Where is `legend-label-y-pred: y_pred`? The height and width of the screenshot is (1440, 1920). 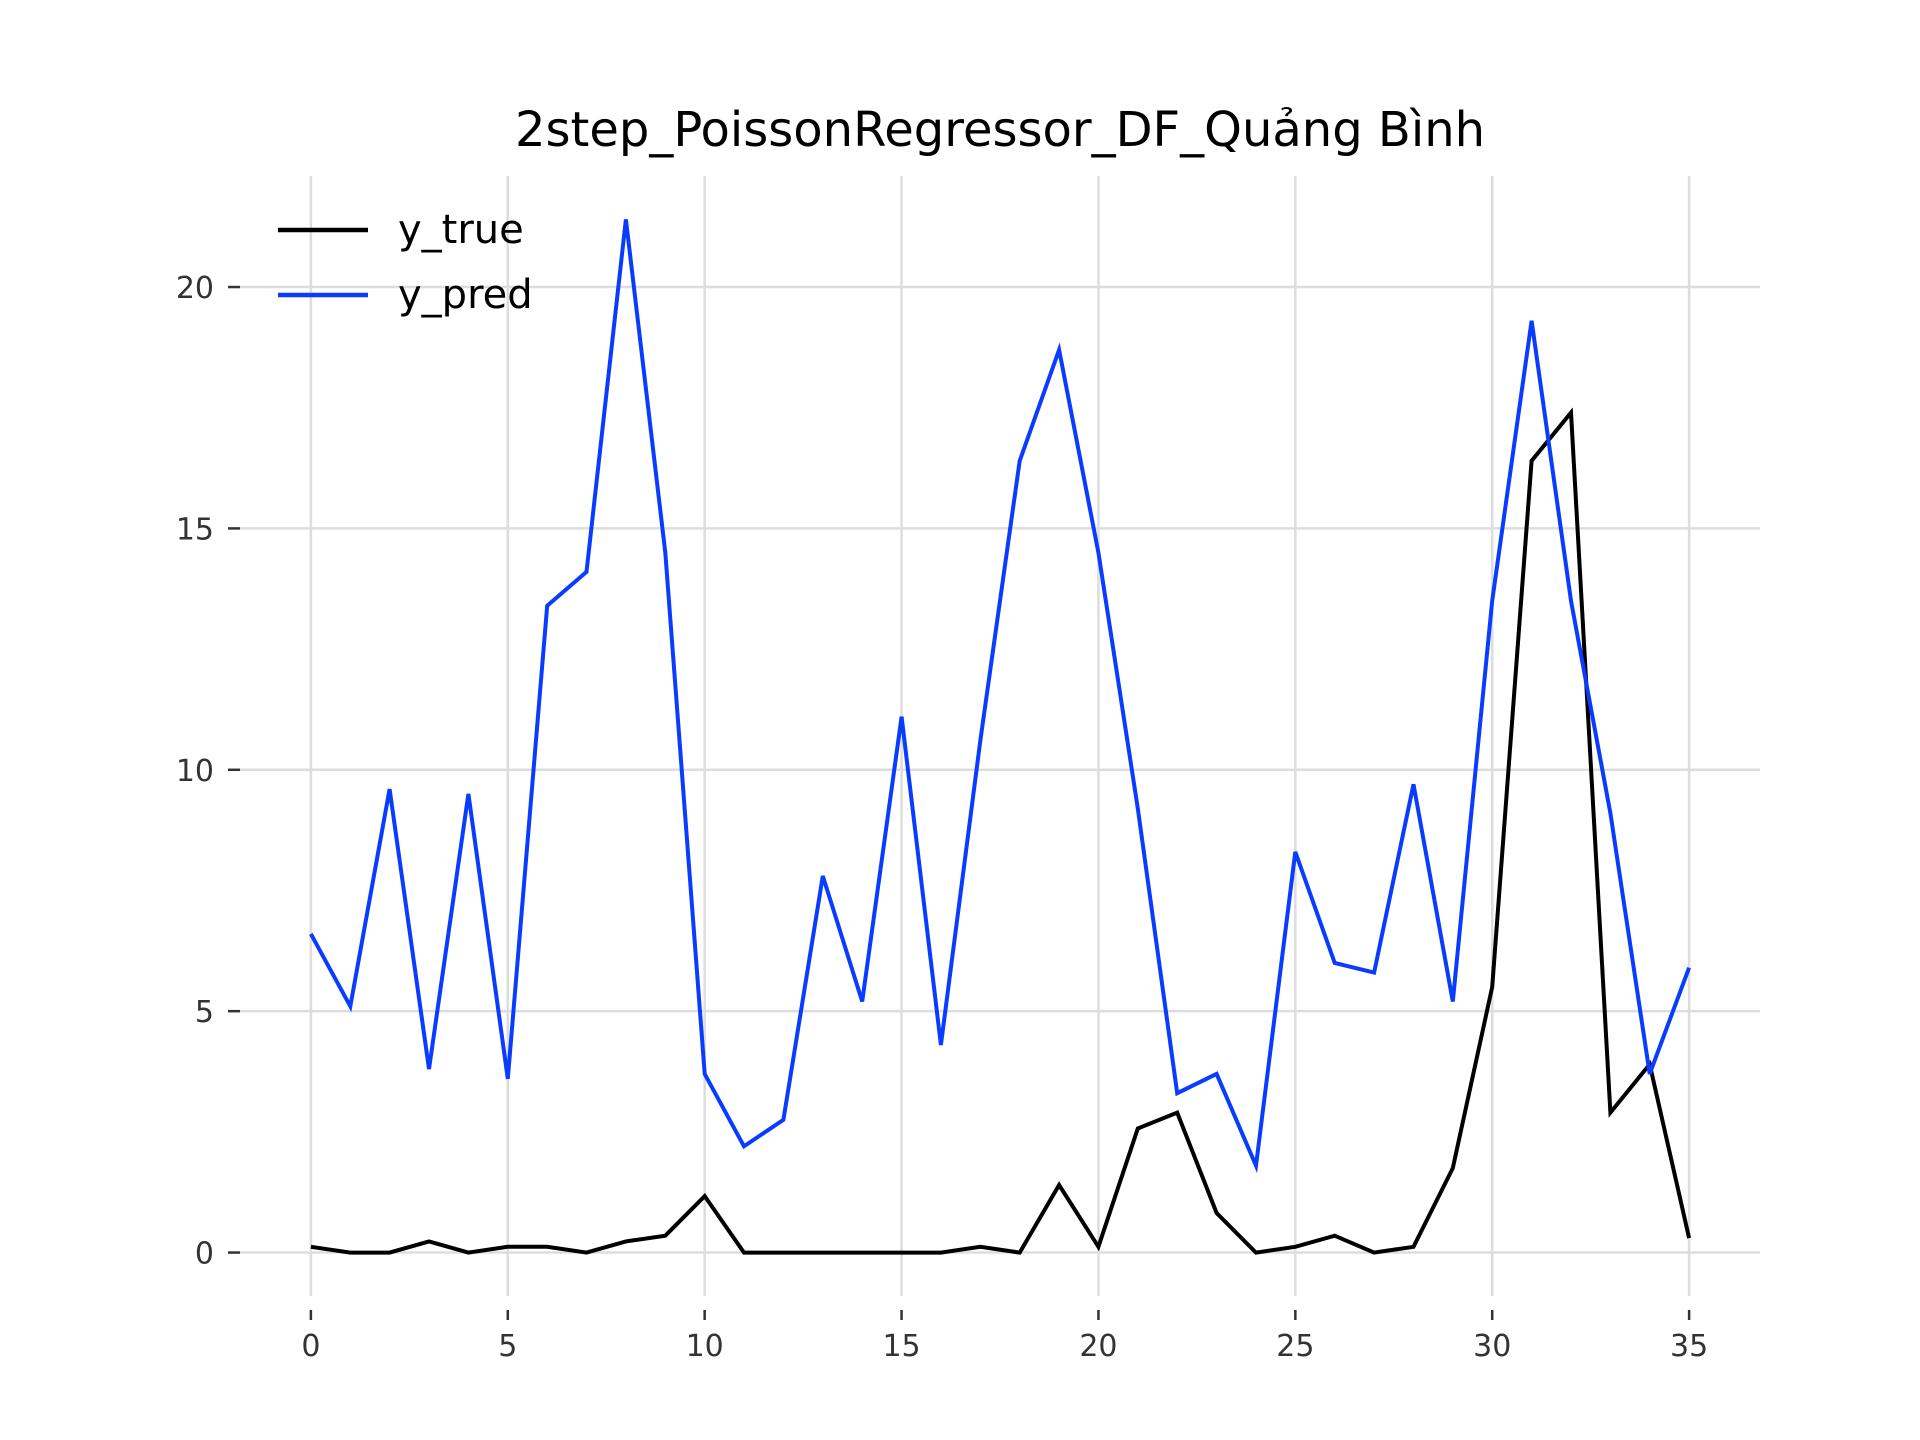 legend-label-y-pred: y_pred is located at coordinates (465, 295).